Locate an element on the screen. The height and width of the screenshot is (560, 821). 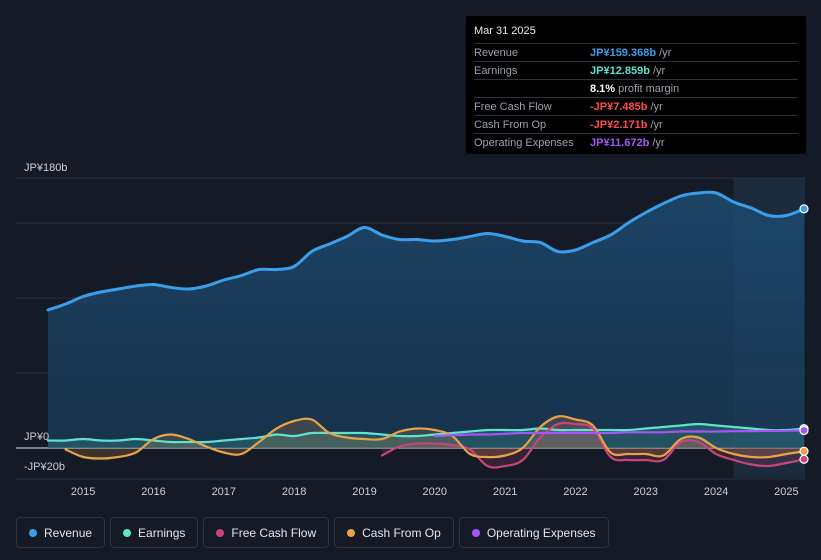
tooltip-row-label: Revenue is located at coordinates (496, 52).